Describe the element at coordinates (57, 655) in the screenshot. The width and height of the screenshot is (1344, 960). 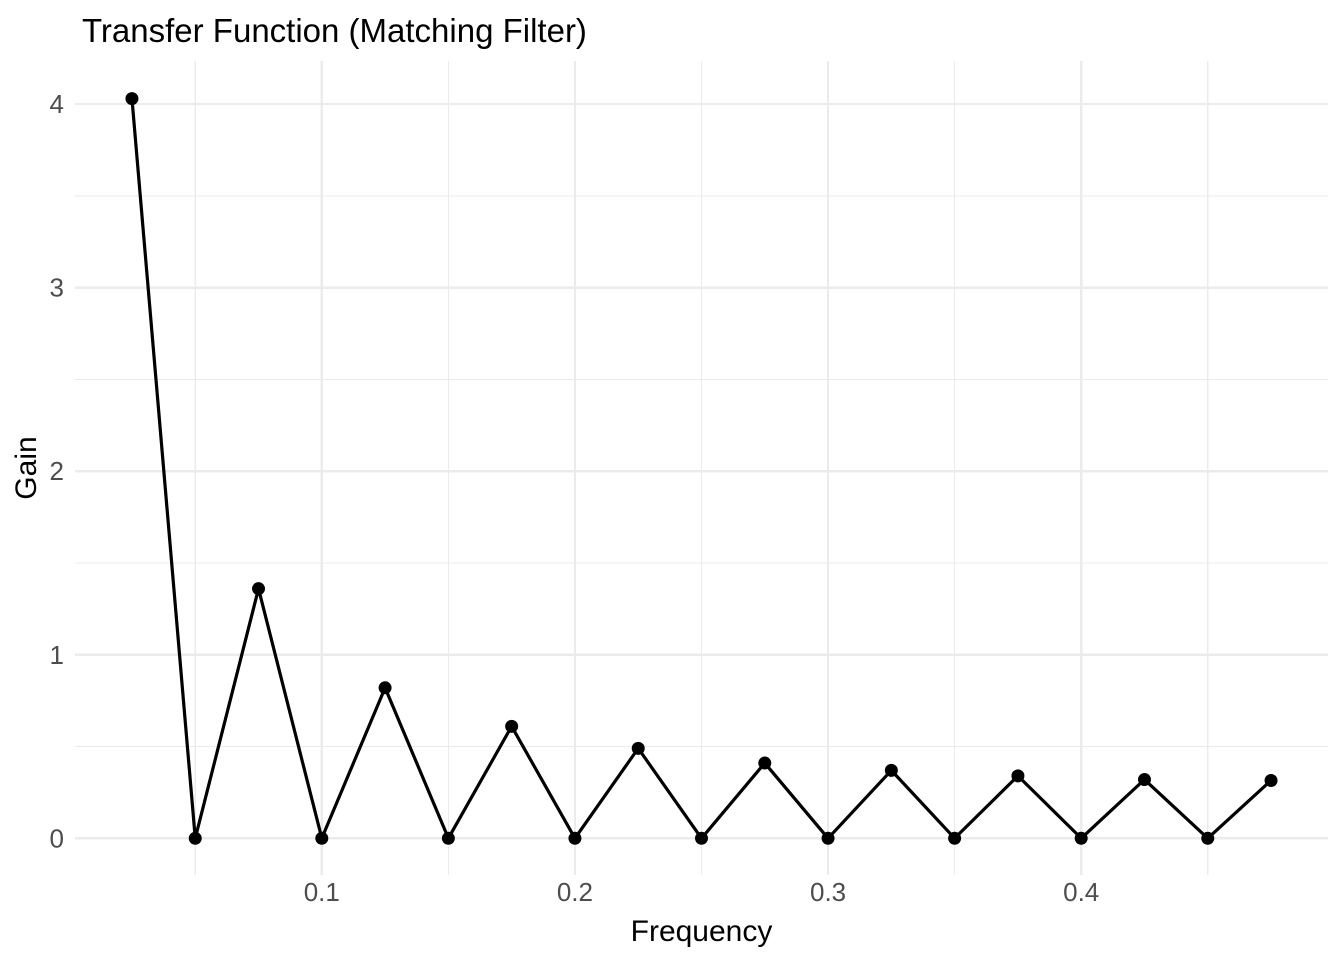
I see `y-tick-label: 1` at that location.